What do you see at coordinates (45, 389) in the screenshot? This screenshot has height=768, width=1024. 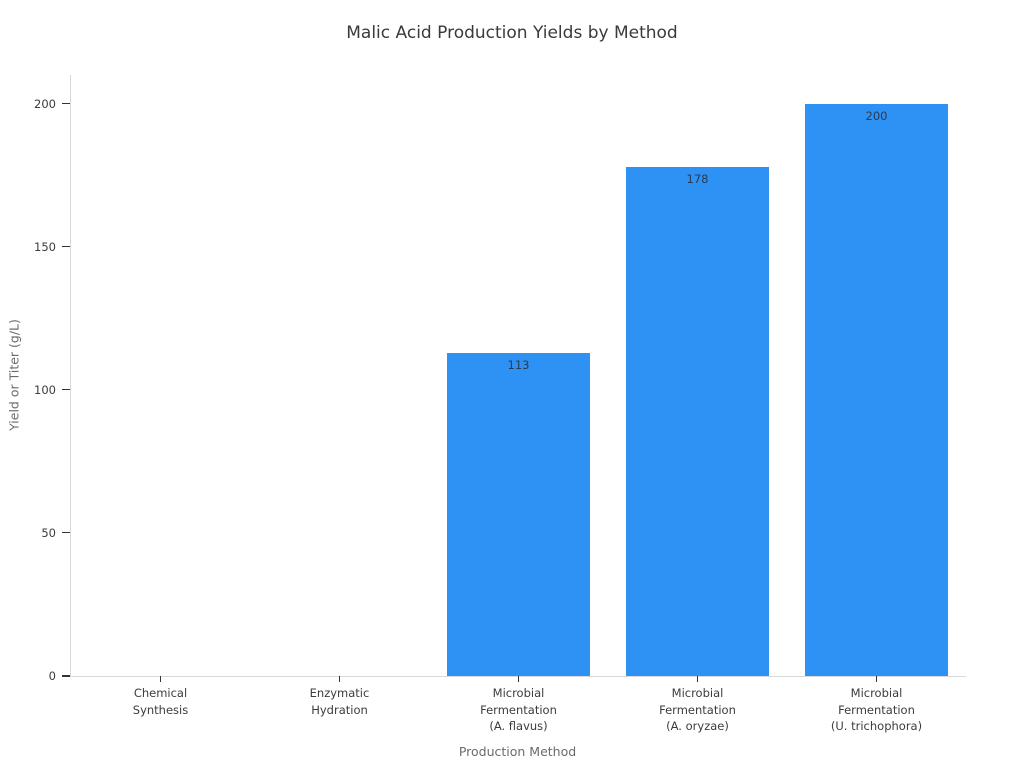 I see `y-tick-label: 100` at bounding box center [45, 389].